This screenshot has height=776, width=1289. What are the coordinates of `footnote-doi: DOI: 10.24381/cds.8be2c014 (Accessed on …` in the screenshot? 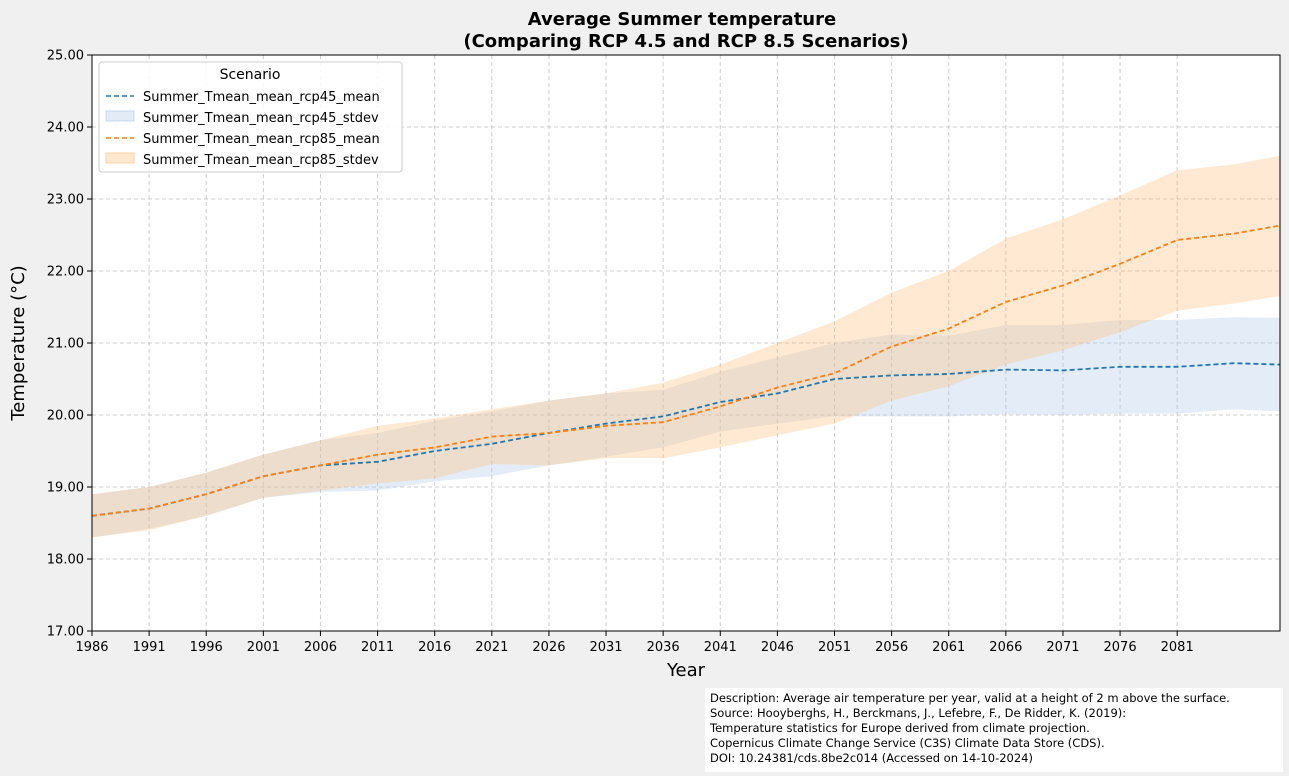 It's located at (871, 758).